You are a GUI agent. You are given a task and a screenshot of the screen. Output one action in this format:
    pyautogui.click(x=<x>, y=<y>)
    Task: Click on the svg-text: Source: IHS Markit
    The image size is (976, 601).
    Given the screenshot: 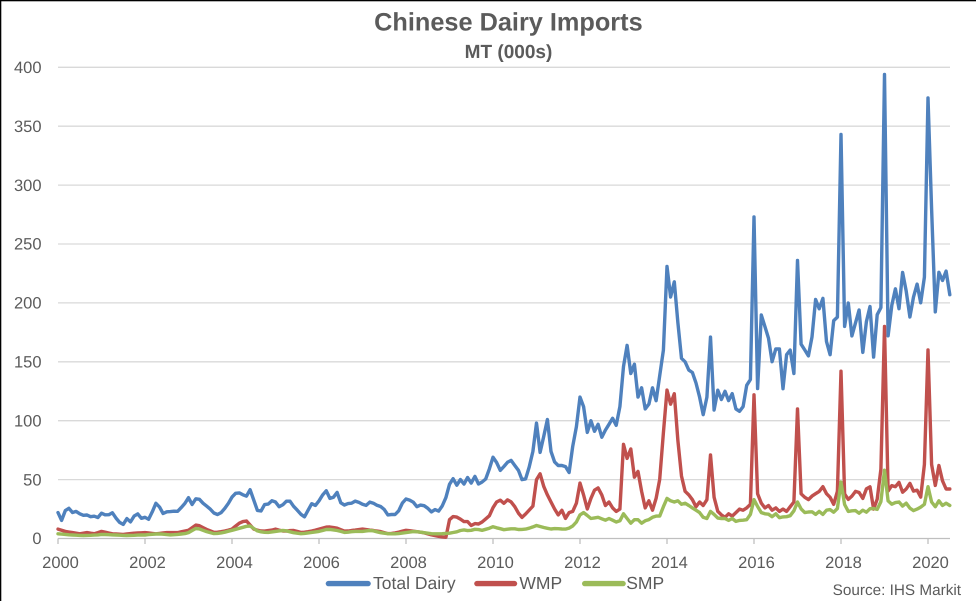 What is the action you would take?
    pyautogui.click(x=897, y=590)
    